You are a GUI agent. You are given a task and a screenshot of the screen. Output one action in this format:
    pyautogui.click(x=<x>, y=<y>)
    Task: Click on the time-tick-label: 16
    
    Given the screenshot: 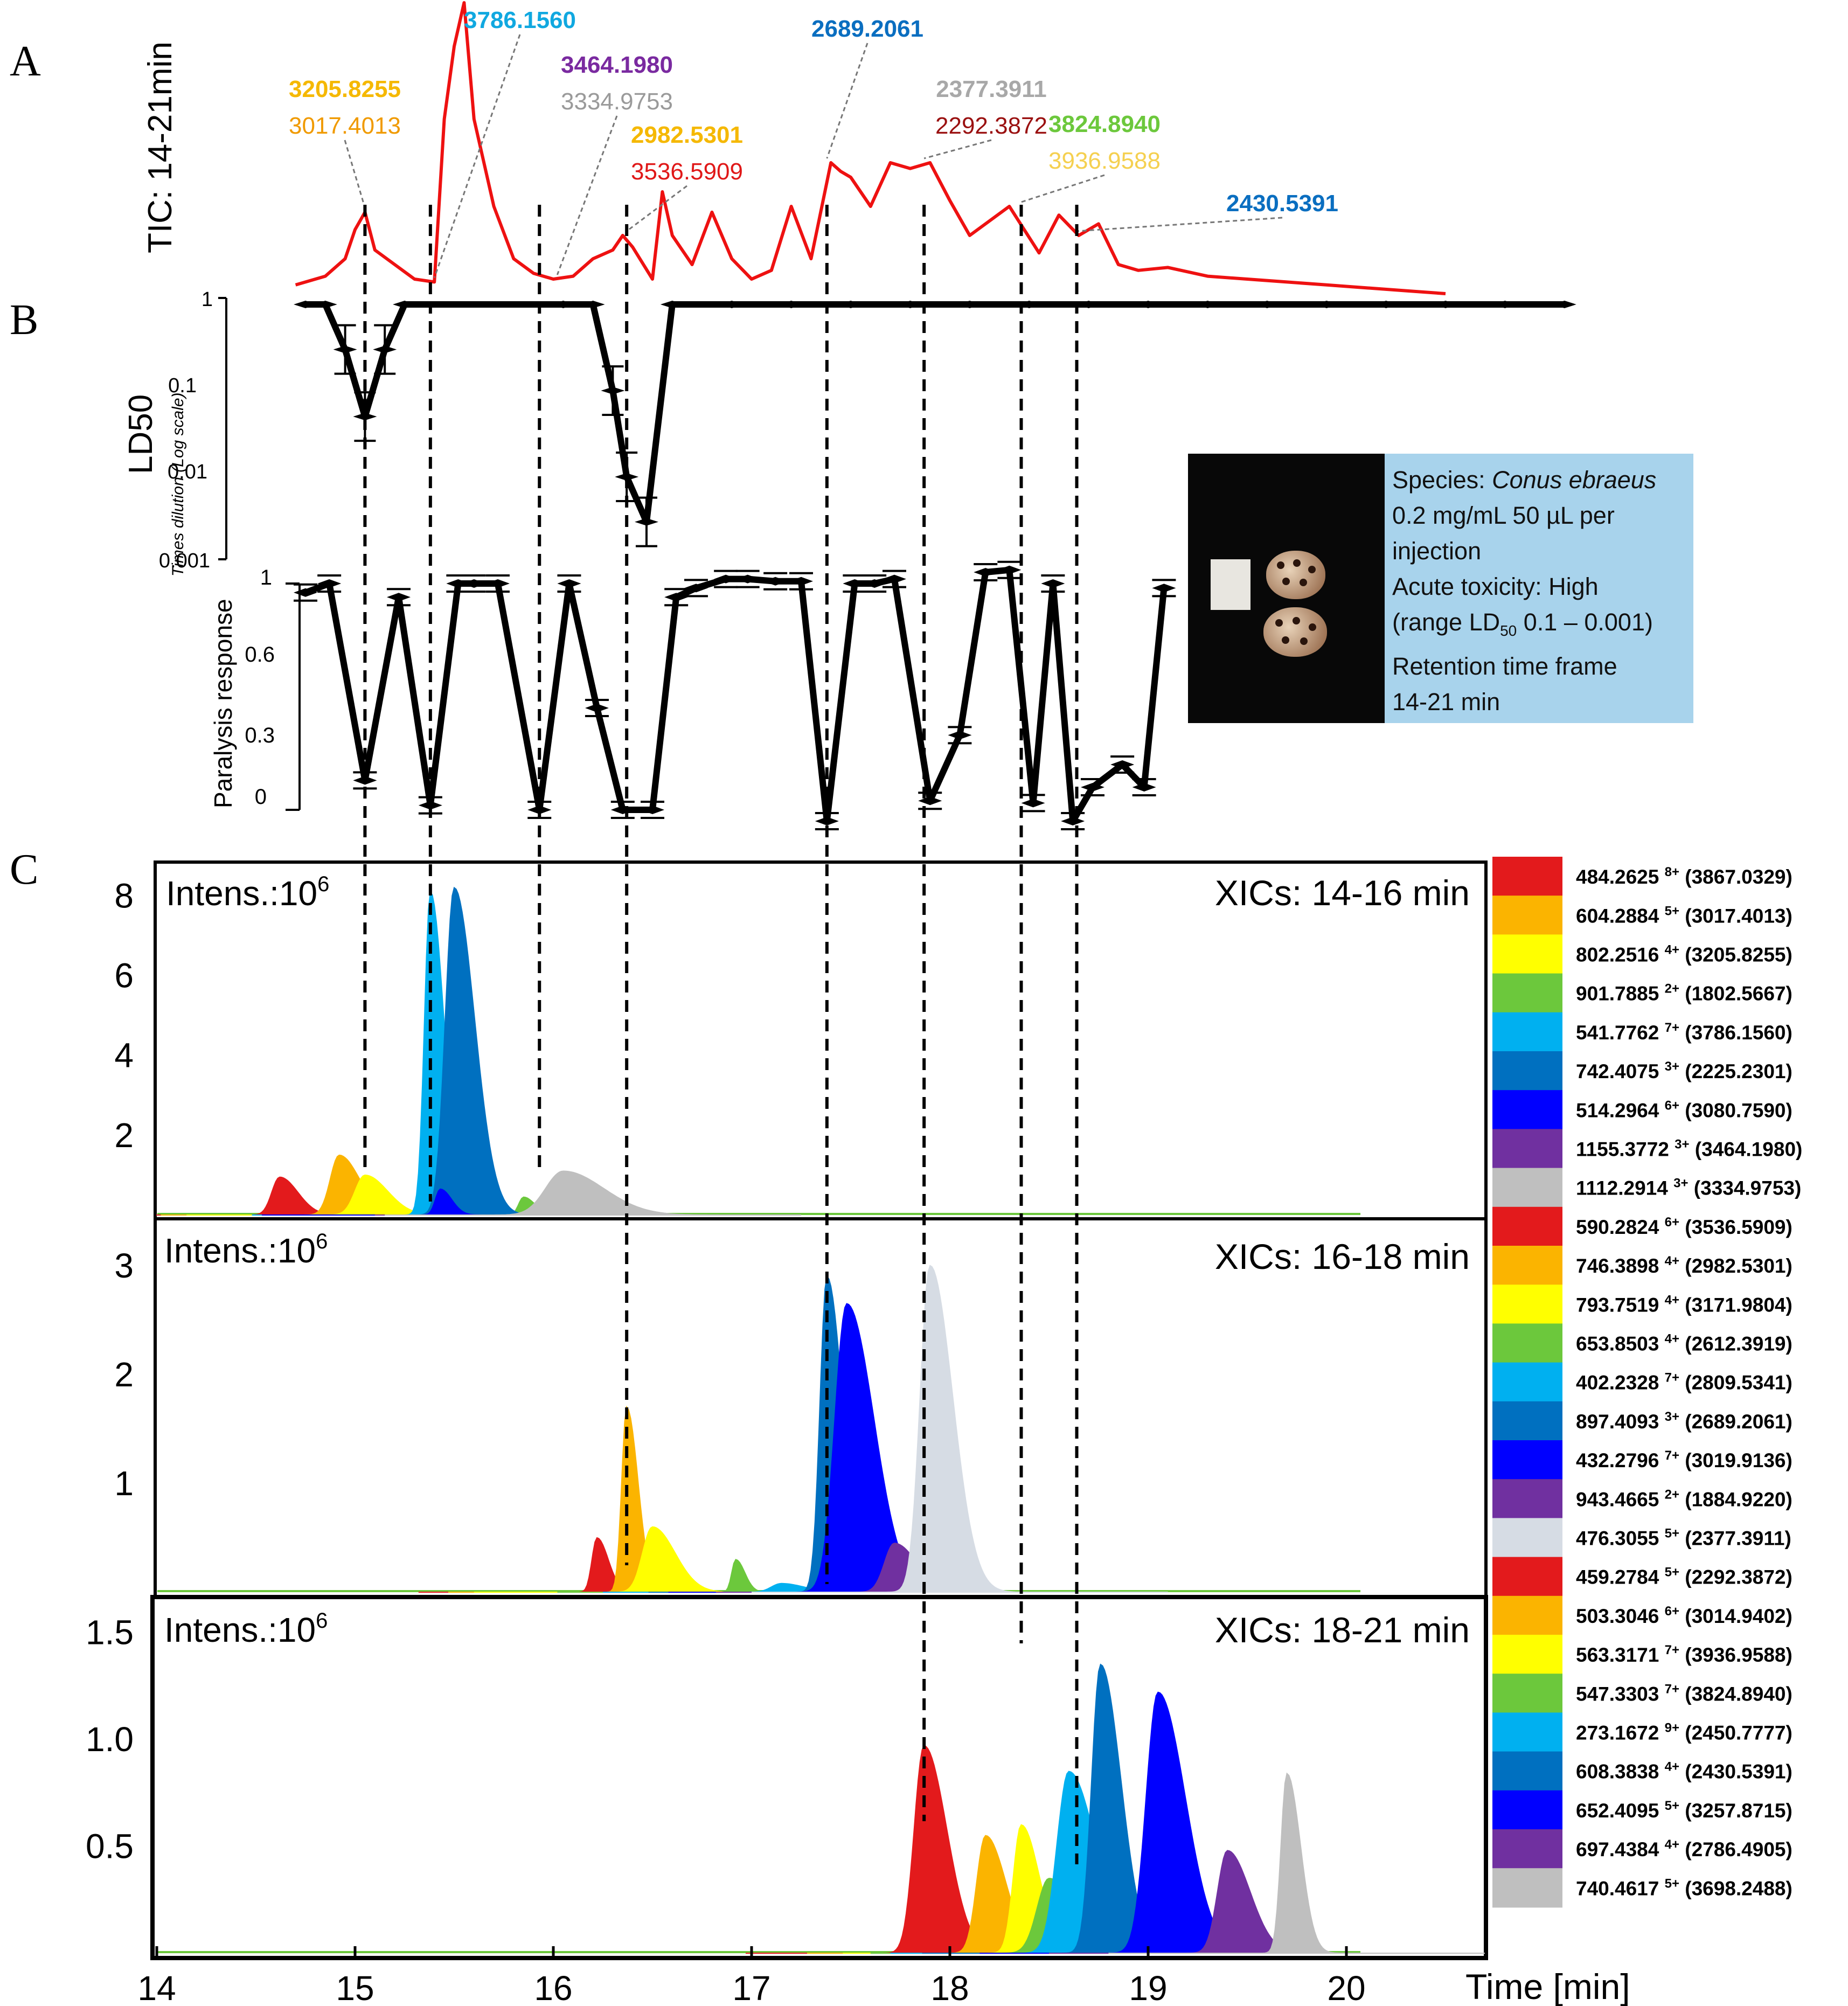 What is the action you would take?
    pyautogui.click(x=553, y=1987)
    